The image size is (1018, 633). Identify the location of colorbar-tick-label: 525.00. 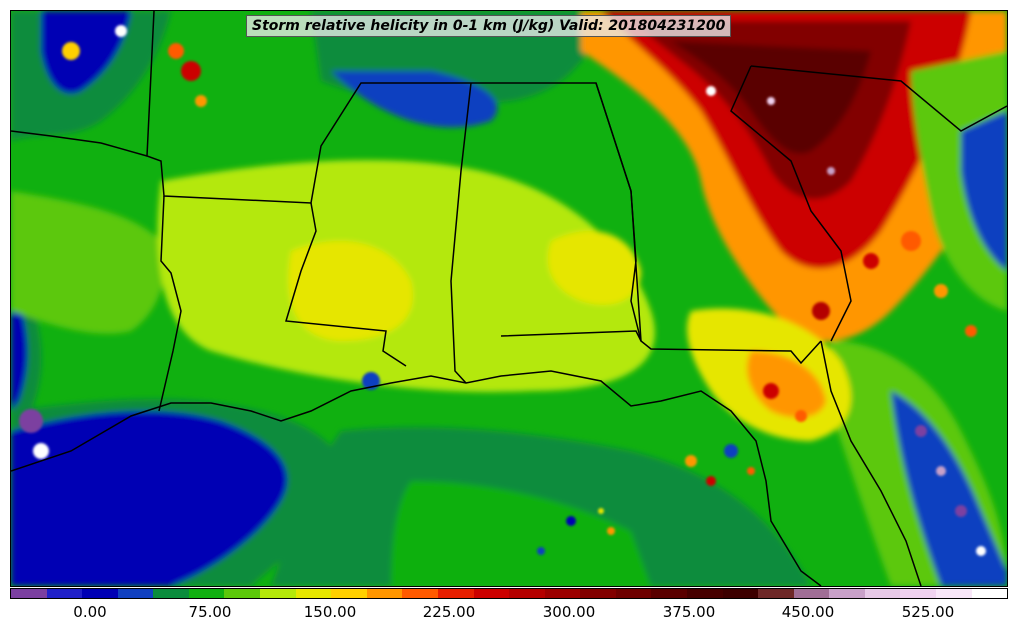
(928, 612).